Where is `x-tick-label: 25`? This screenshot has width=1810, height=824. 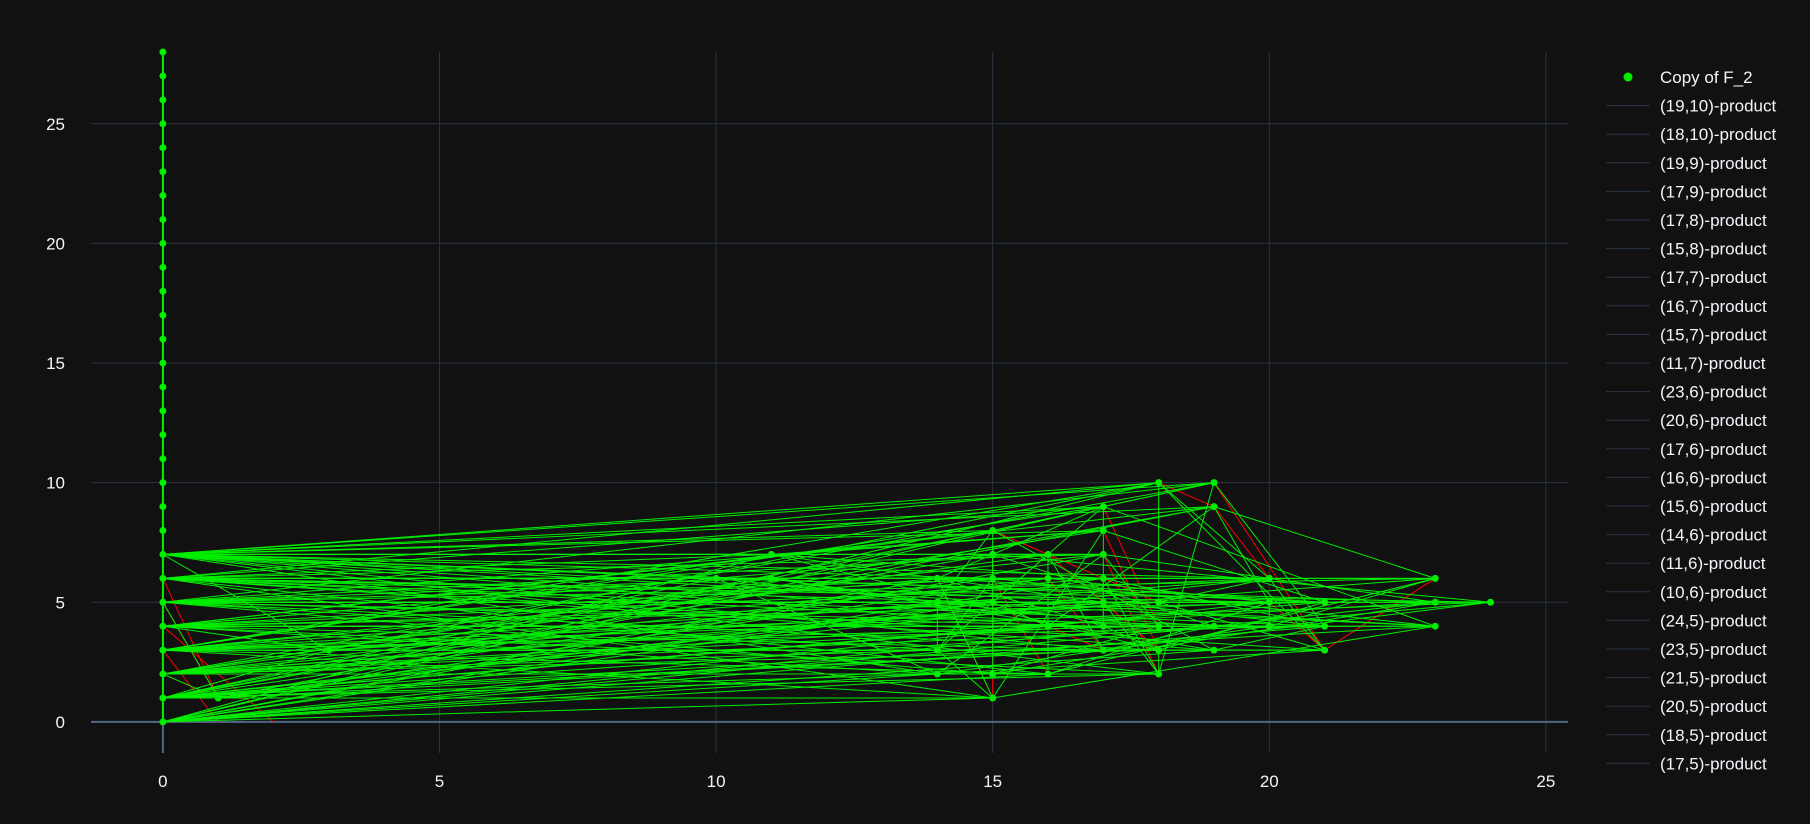 x-tick-label: 25 is located at coordinates (1545, 781).